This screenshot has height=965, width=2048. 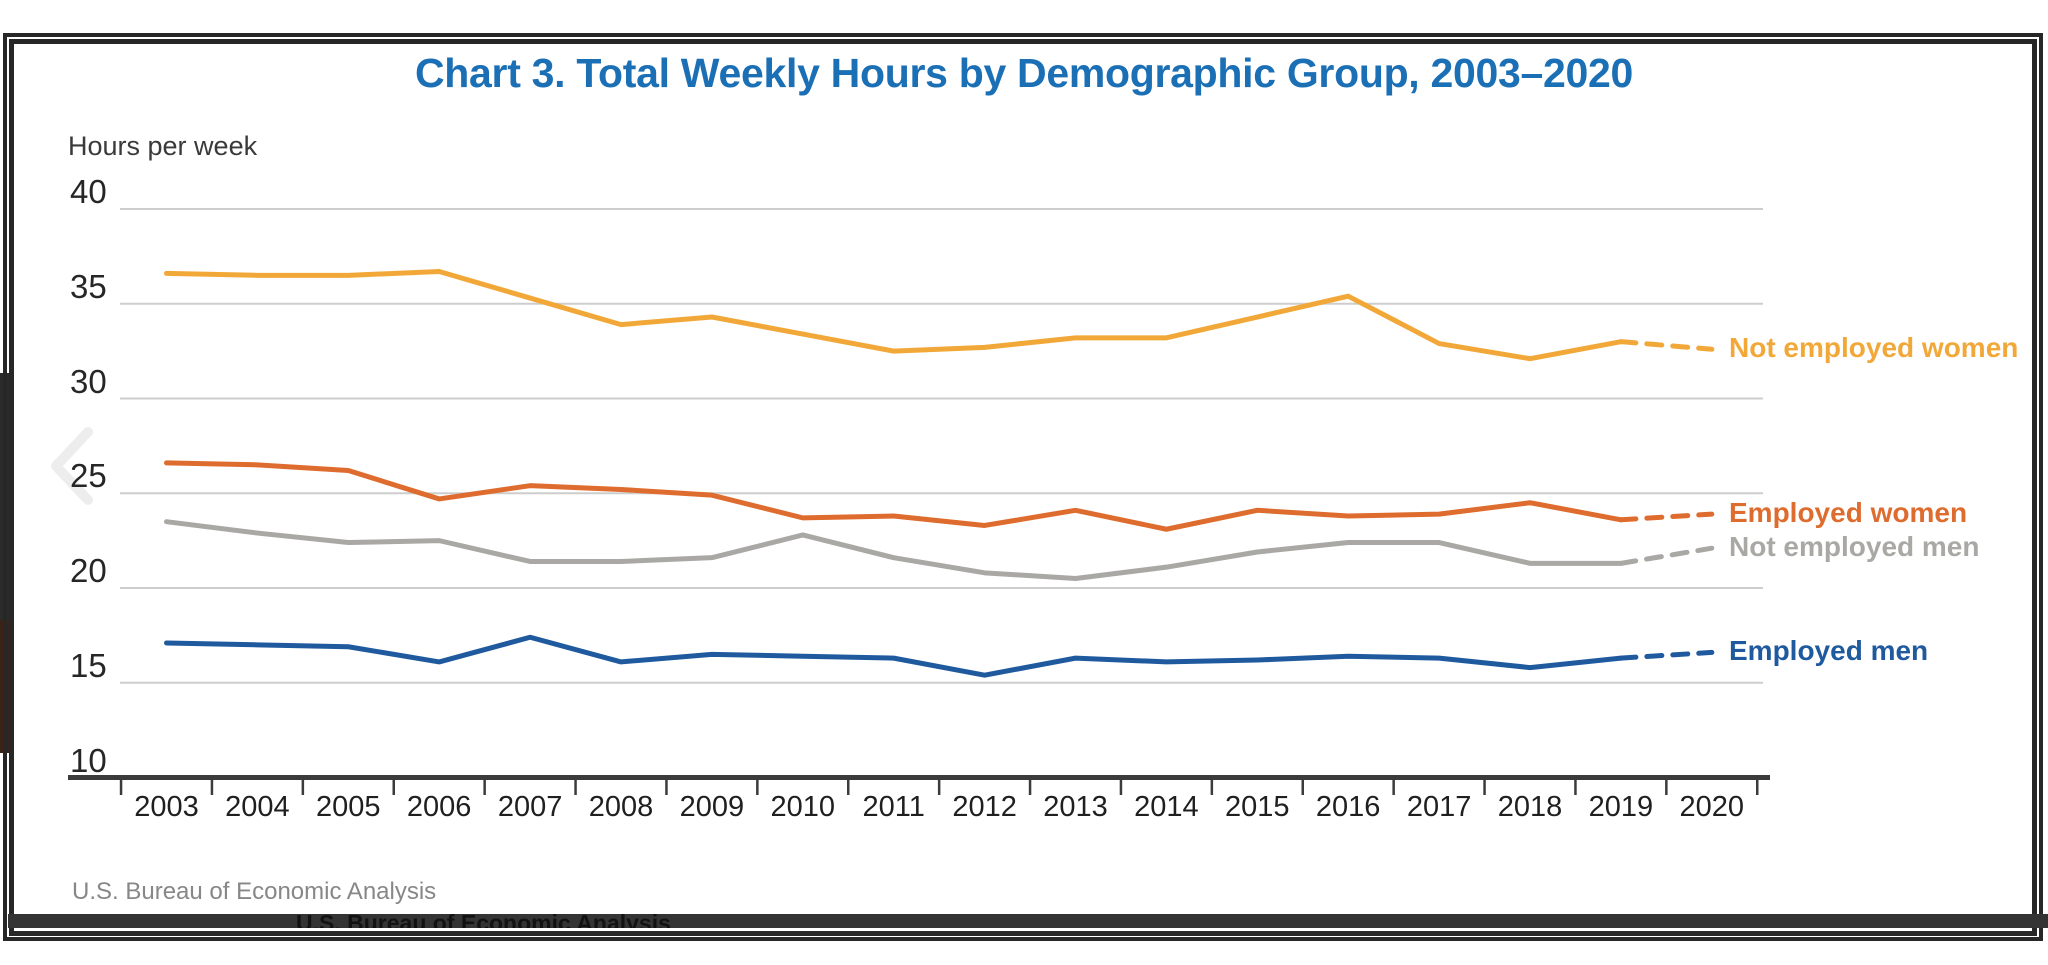 I want to click on y-axis-label: 30, so click(x=88, y=381).